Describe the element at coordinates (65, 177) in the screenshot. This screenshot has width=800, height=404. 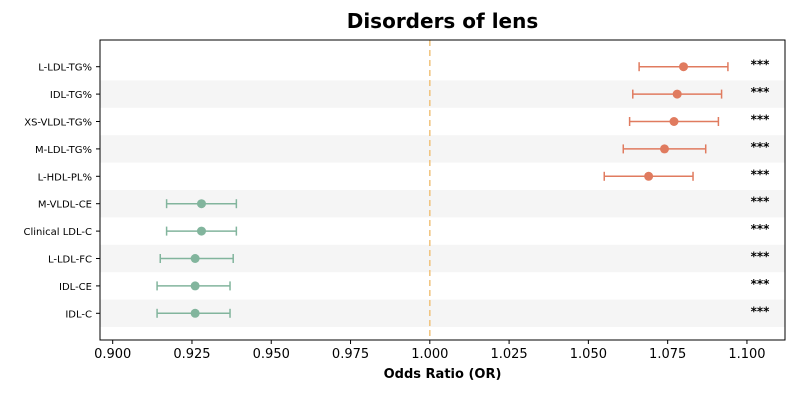
I see `y-tick-label: L-HDL-PL%` at that location.